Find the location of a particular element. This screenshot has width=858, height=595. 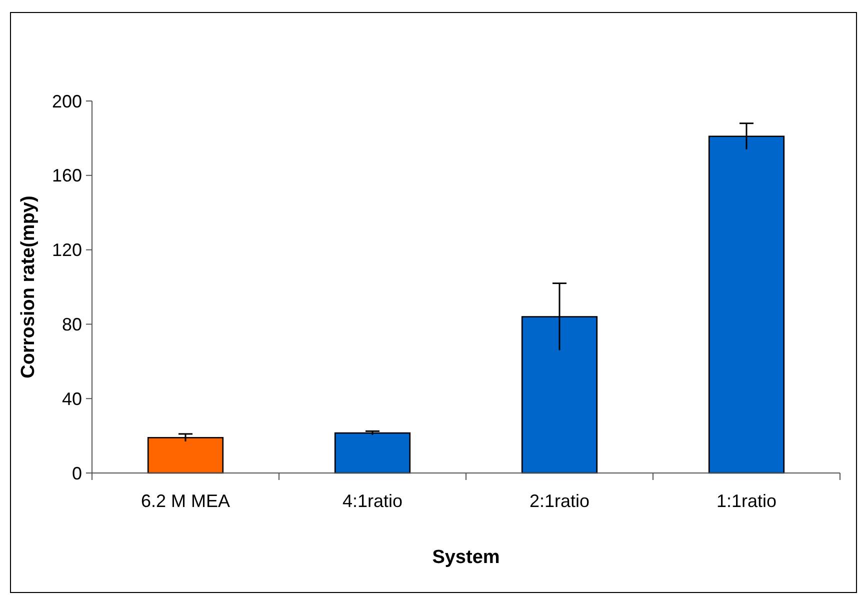

x-tick-label: 4:1ratio is located at coordinates (372, 501).